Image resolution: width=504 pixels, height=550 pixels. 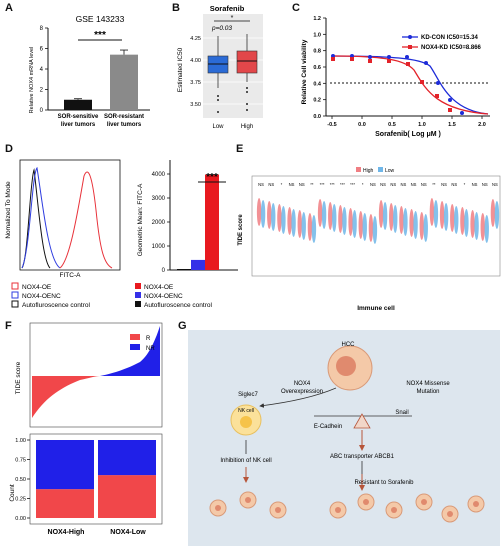 I want to click on panel-f-ytick: 0.25, so click(x=20, y=500).